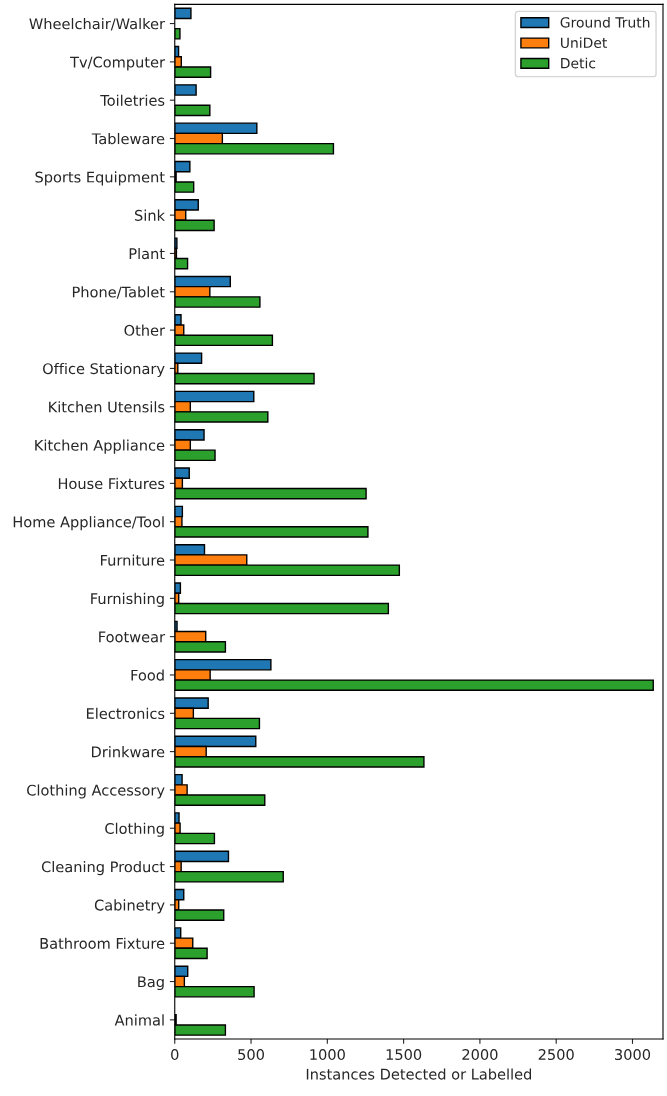  I want to click on y-tick-label: Cabinetry, so click(129, 906).